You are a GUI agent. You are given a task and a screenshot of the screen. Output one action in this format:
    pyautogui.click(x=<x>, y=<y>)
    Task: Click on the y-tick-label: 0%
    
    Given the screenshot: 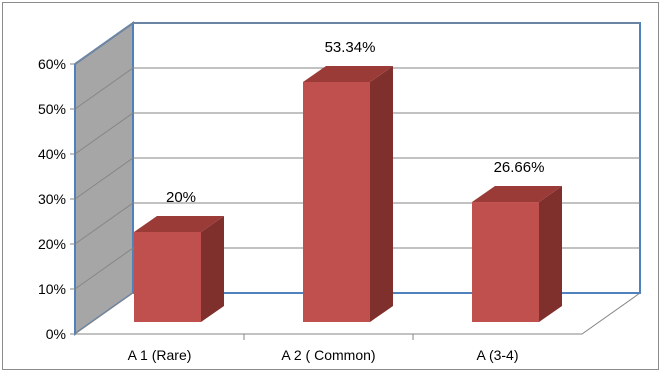 What is the action you would take?
    pyautogui.click(x=56, y=334)
    